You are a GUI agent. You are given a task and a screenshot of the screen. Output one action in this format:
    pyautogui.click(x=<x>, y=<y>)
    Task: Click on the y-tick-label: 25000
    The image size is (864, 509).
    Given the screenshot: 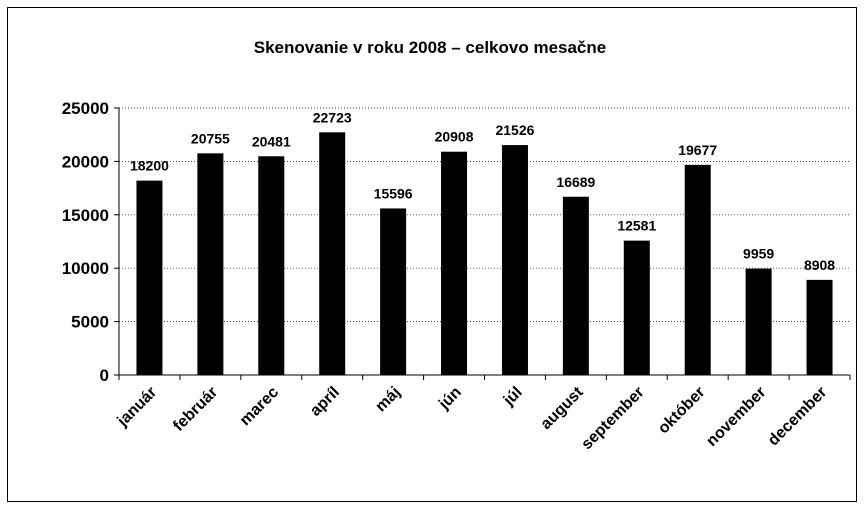 What is the action you would take?
    pyautogui.click(x=85, y=108)
    